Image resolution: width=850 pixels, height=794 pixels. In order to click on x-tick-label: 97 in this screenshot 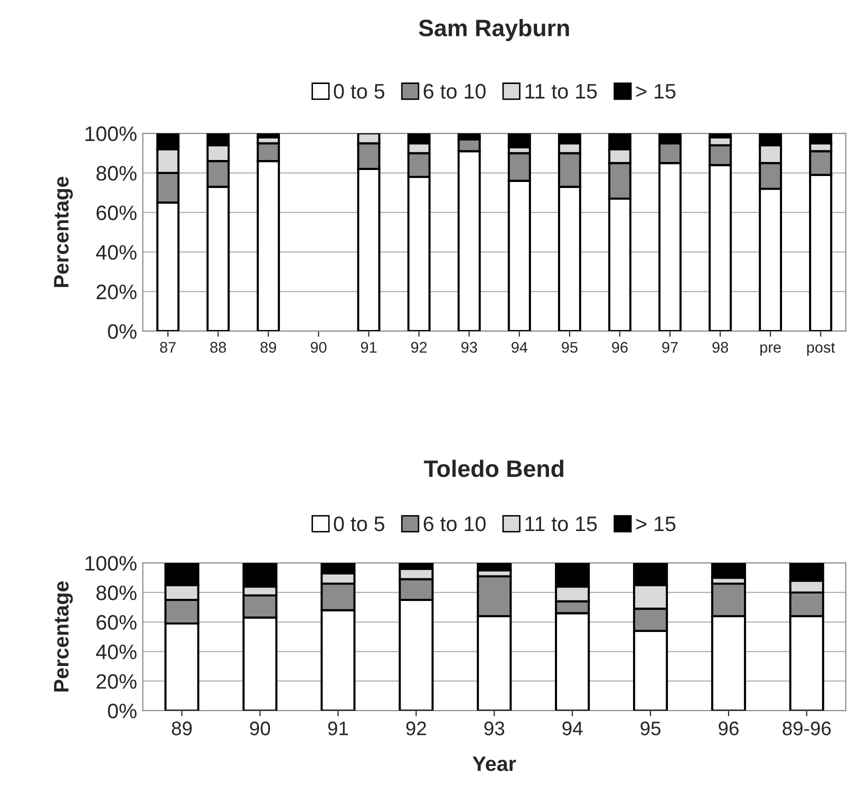, I will do `click(670, 347)`.